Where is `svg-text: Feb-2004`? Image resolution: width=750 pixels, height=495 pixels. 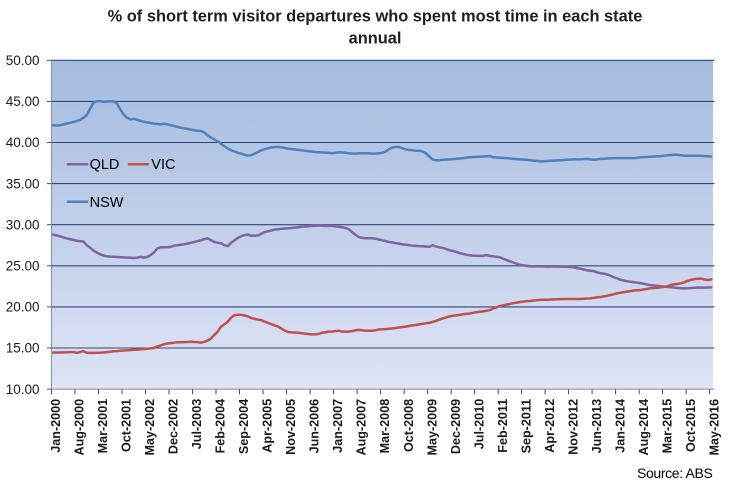
svg-text: Feb-2004 is located at coordinates (221, 426).